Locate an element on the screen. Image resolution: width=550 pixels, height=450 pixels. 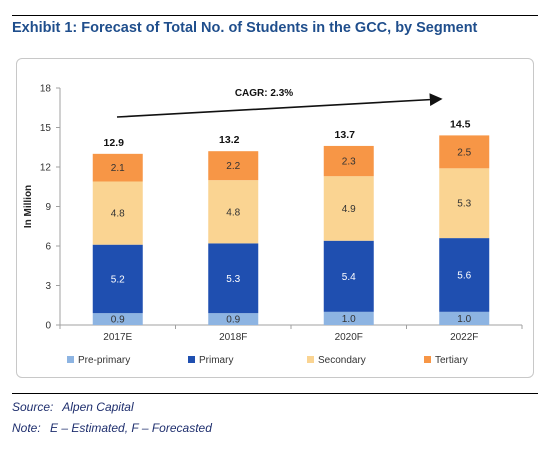
y-tick-label: 6 is located at coordinates (48, 247).